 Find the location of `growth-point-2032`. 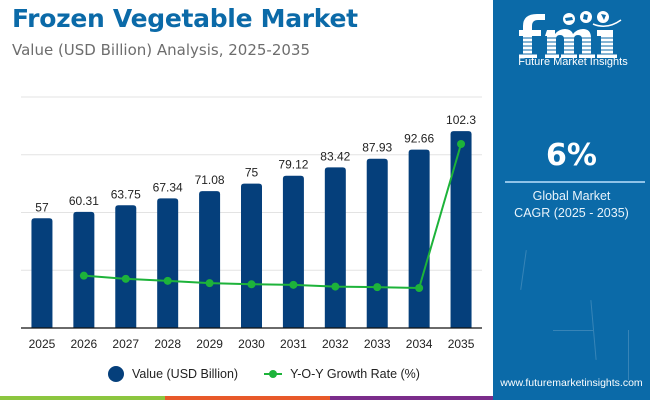

growth-point-2032 is located at coordinates (335, 286).